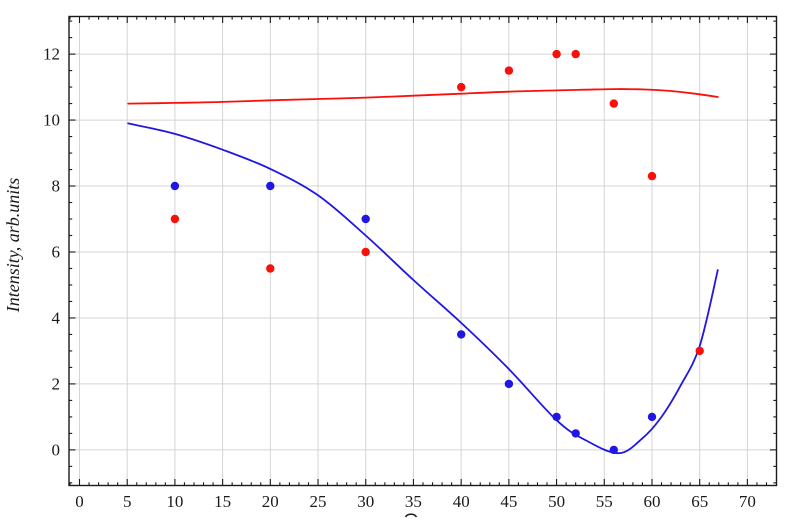 Image resolution: width=800 pixels, height=522 pixels. Describe the element at coordinates (56, 449) in the screenshot. I see `y-tick-label: 0` at that location.